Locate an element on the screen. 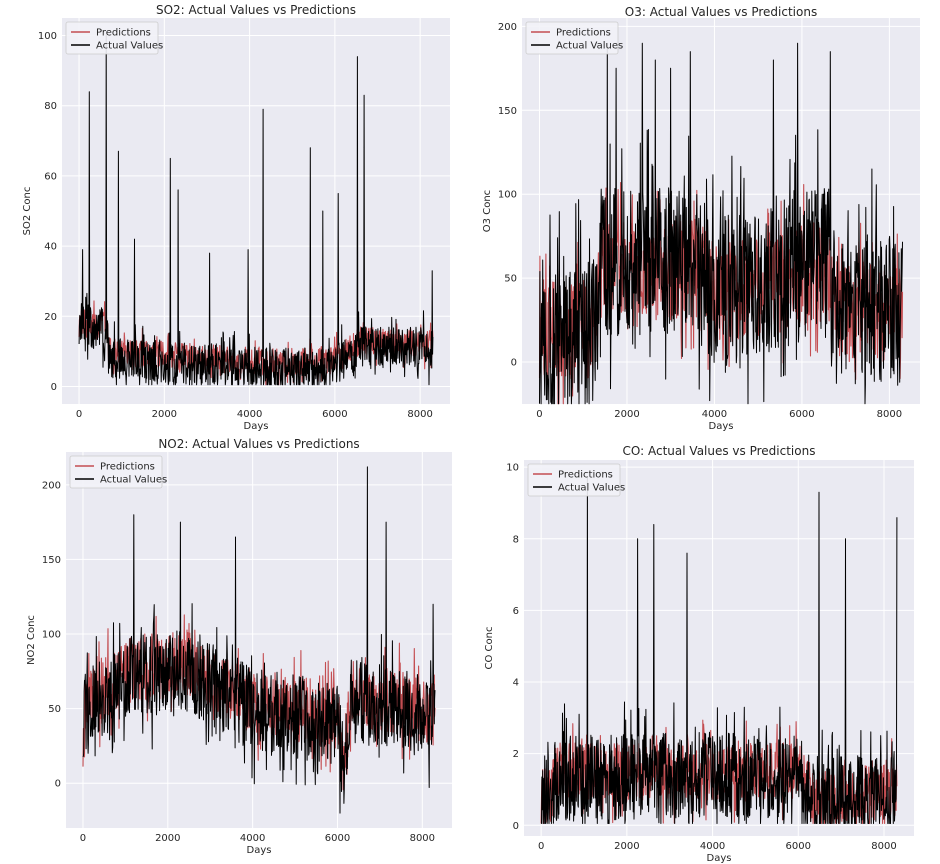 This screenshot has height=864, width=940. y-tick-label: 60 is located at coordinates (50, 176).